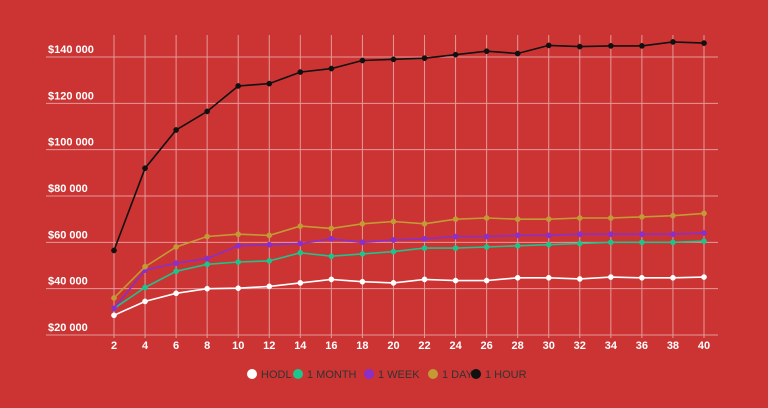 The width and height of the screenshot is (768, 408). I want to click on legend-item-1-hour: 1 HOUR, so click(499, 375).